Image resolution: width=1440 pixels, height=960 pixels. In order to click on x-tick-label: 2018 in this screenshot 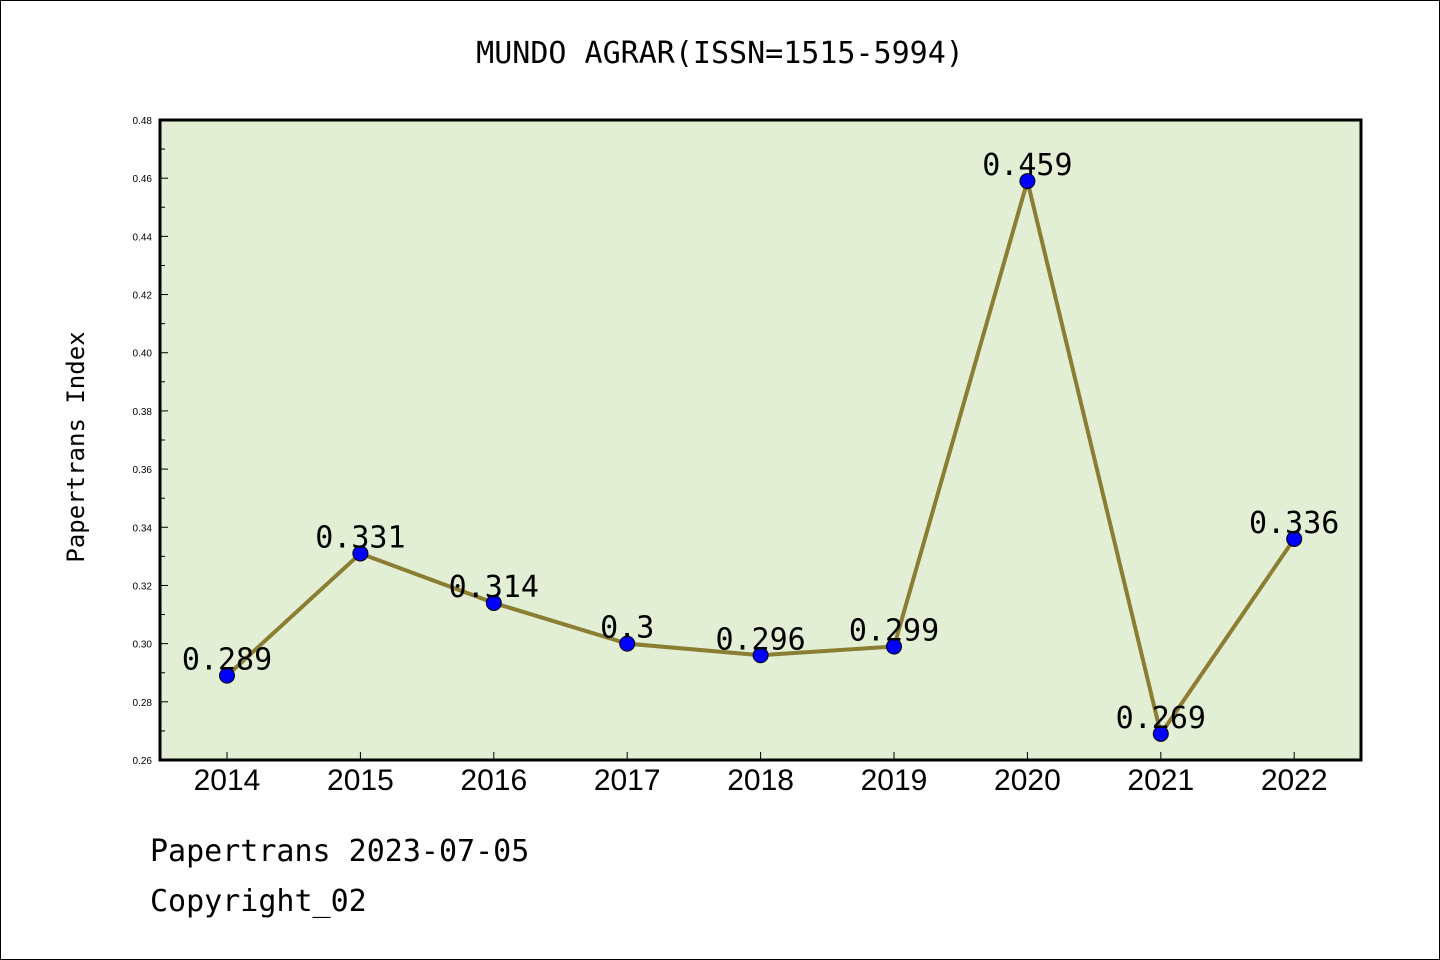, I will do `click(760, 780)`.